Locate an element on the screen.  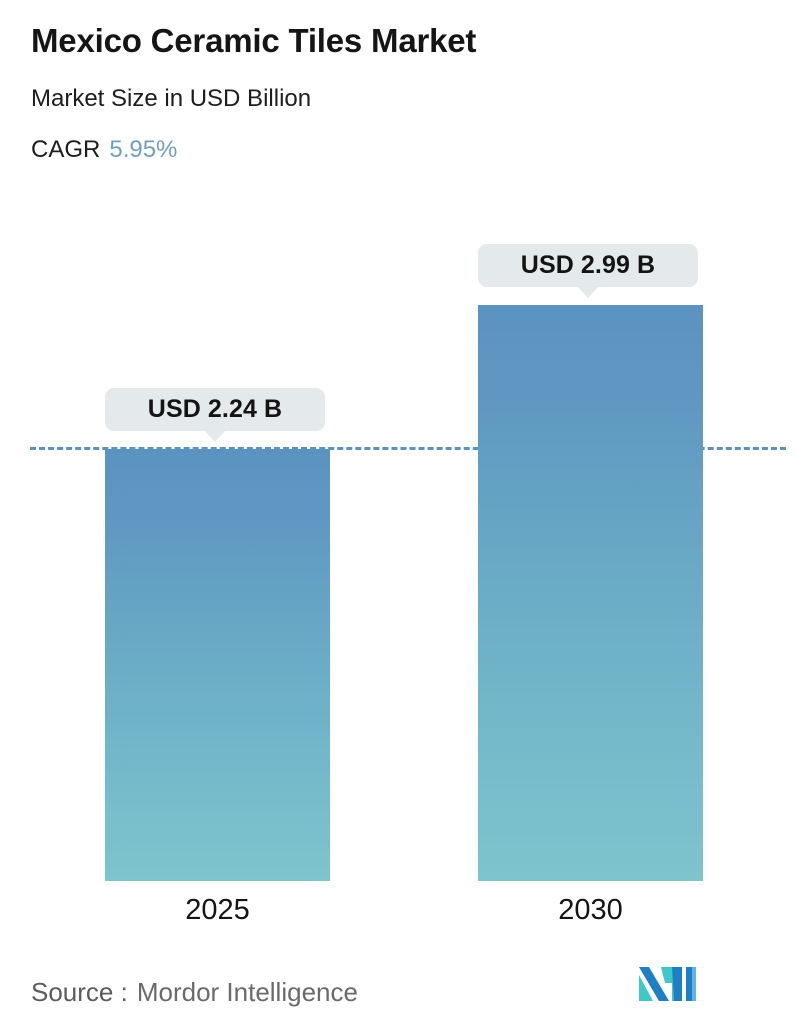
chart-subtitle: Market Size in USD Billion is located at coordinates (171, 98).